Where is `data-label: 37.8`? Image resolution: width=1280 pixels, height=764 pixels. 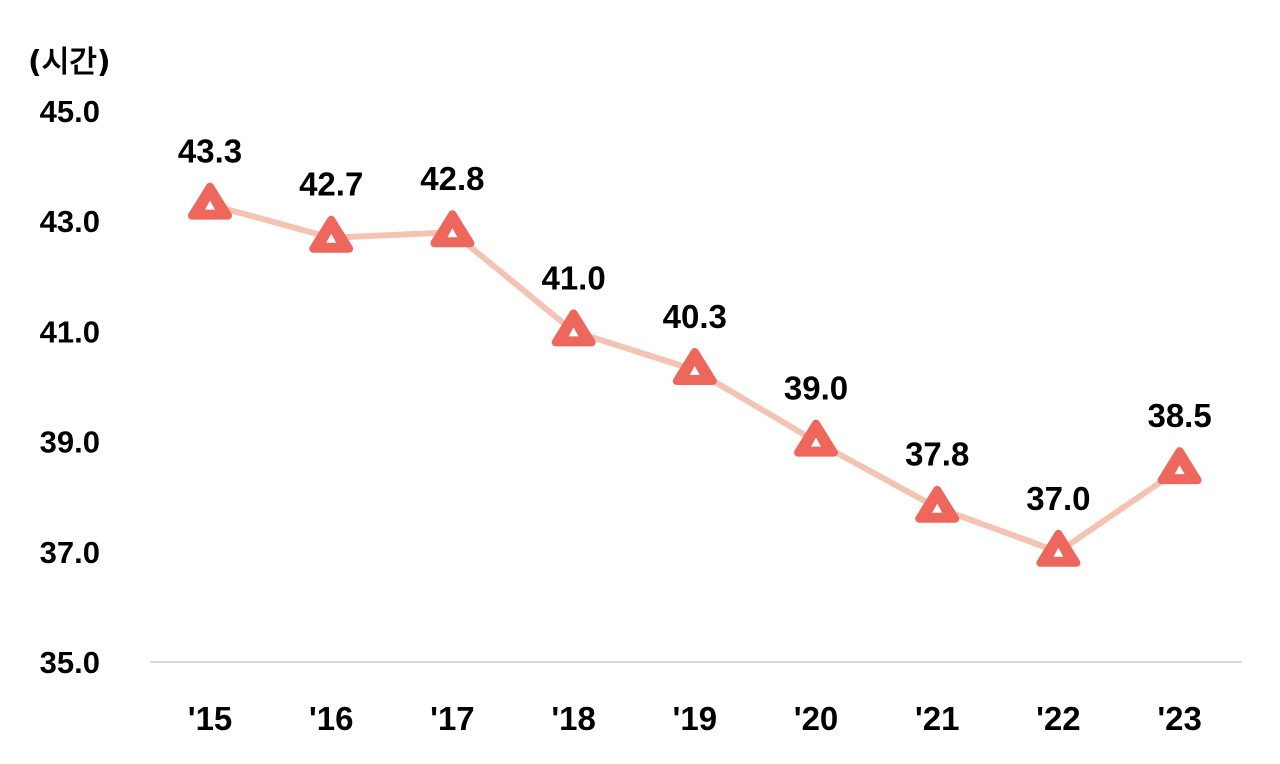 data-label: 37.8 is located at coordinates (937, 454).